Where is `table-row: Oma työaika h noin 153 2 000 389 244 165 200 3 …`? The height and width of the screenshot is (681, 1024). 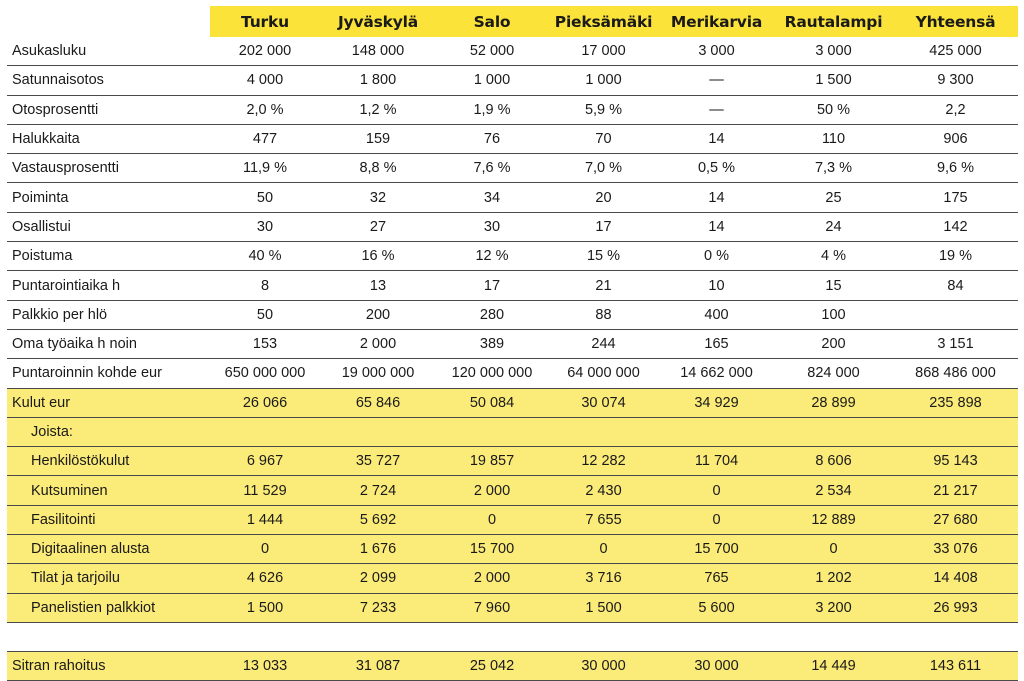 table-row: Oma työaika h noin 153 2 000 389 244 165 200 3 … is located at coordinates (512, 344).